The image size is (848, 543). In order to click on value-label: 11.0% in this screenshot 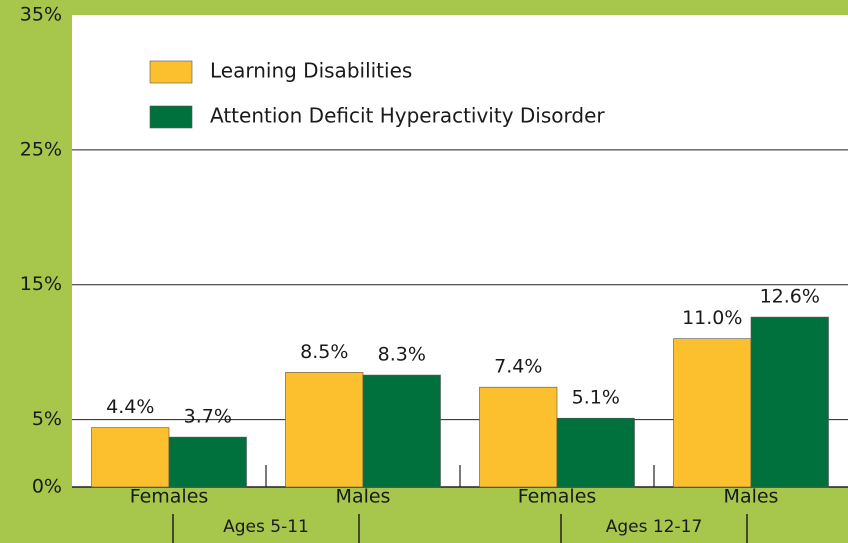, I will do `click(712, 318)`.